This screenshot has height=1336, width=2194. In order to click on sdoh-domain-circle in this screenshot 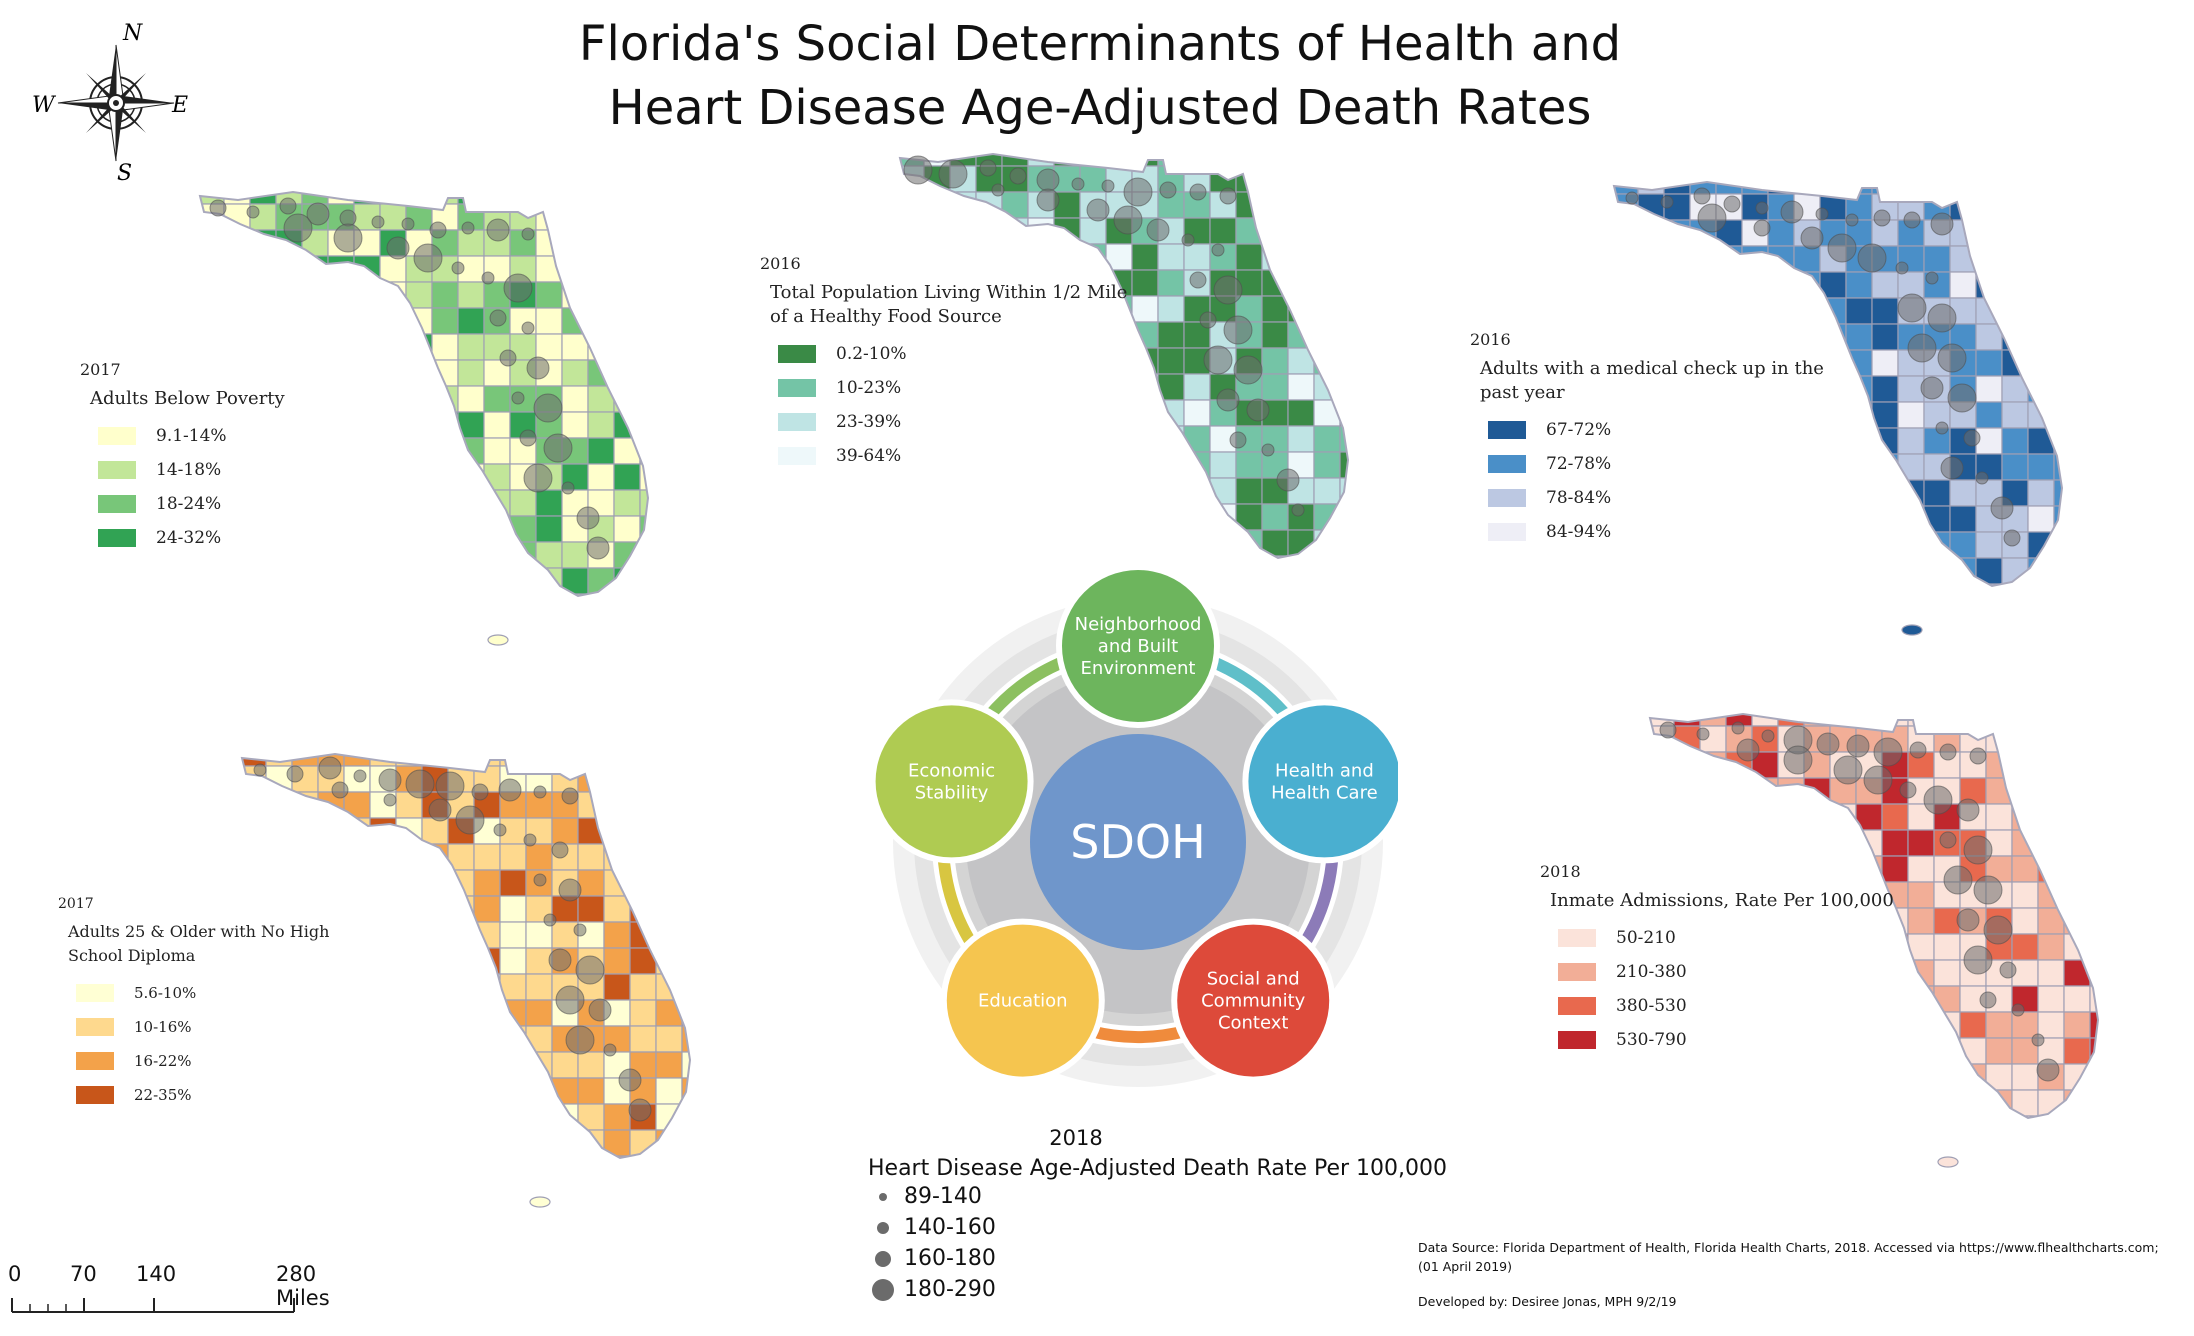, I will do `click(1138, 646)`.